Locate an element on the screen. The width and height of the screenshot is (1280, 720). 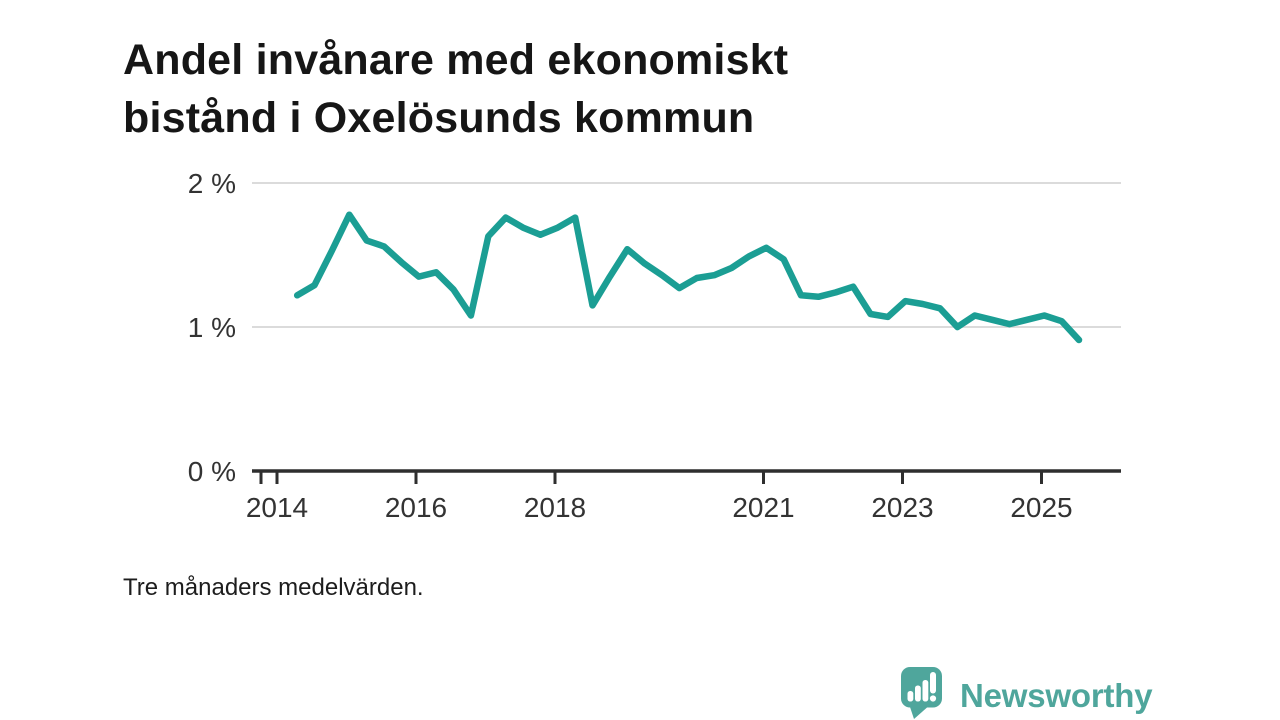
newsworthy-brand: Newsworthy is located at coordinates (1027, 692).